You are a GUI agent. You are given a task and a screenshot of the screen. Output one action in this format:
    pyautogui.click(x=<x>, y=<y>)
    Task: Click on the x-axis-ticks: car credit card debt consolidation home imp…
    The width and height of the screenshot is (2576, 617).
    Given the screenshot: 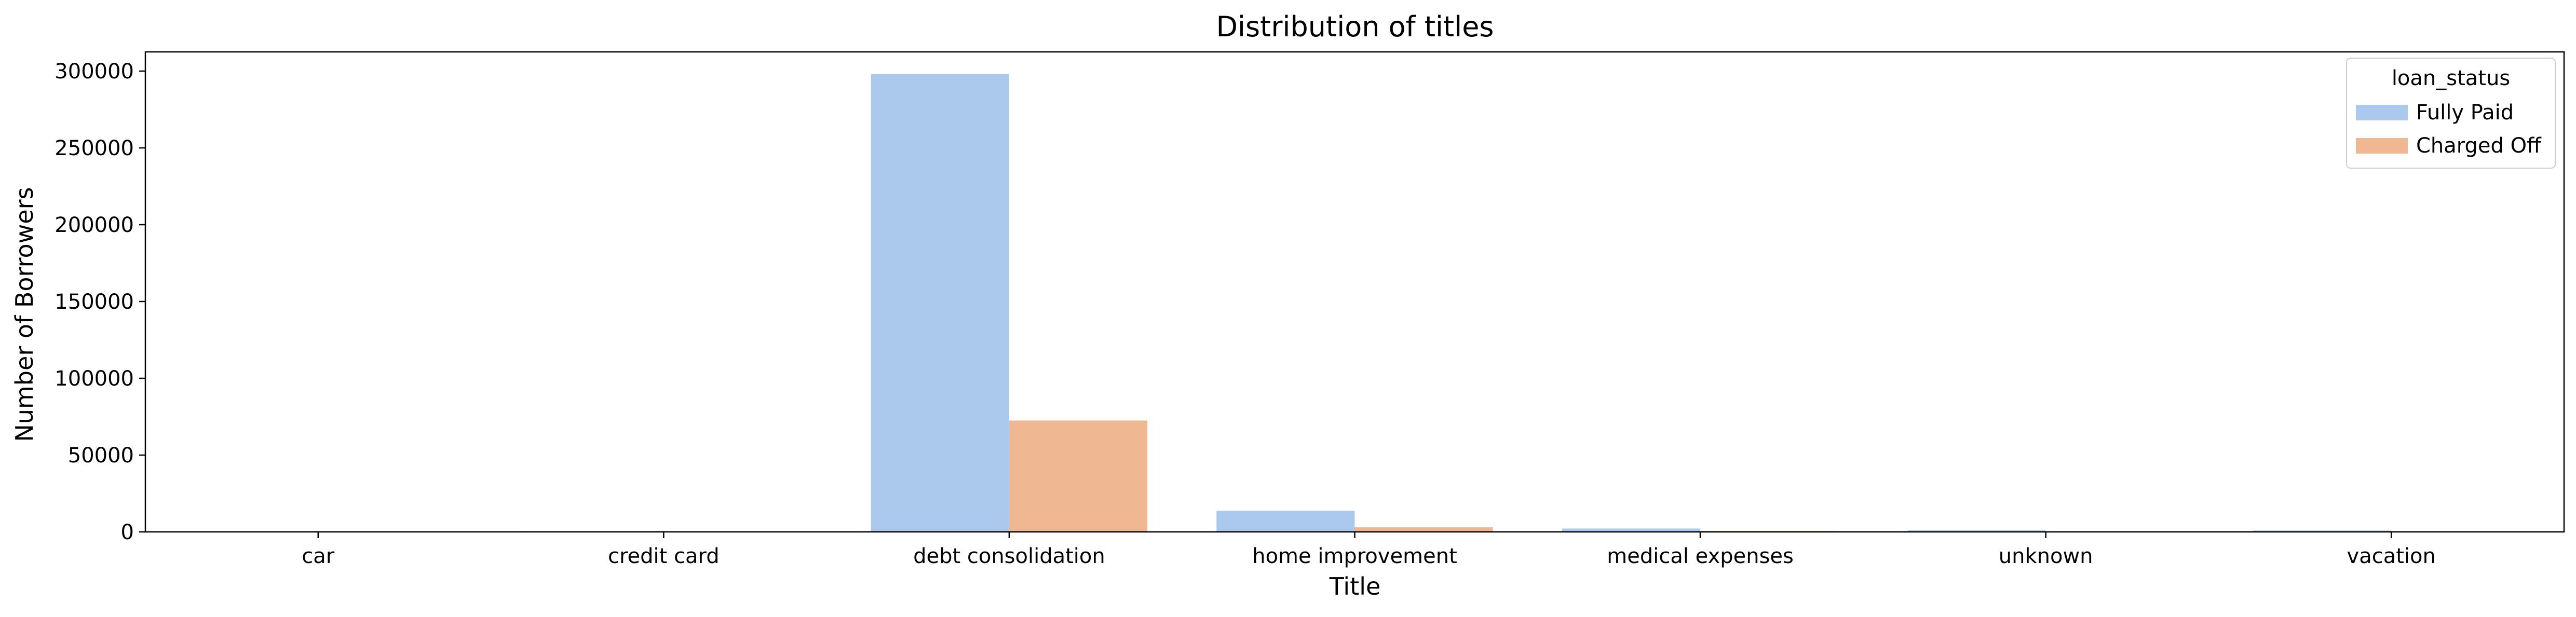 What is the action you would take?
    pyautogui.click(x=1369, y=550)
    